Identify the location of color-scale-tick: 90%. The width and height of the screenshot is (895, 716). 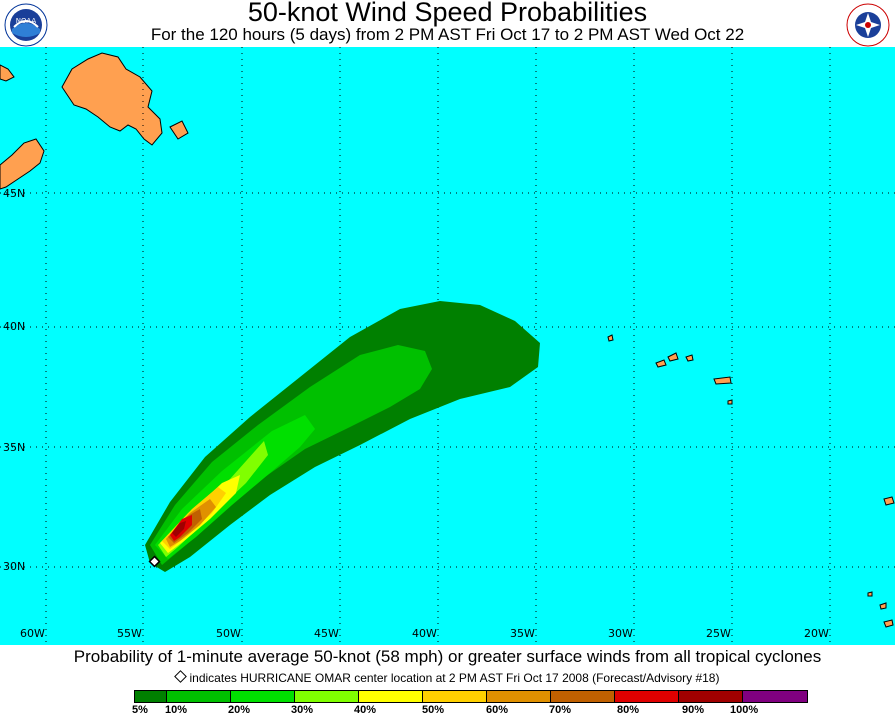
(693, 710).